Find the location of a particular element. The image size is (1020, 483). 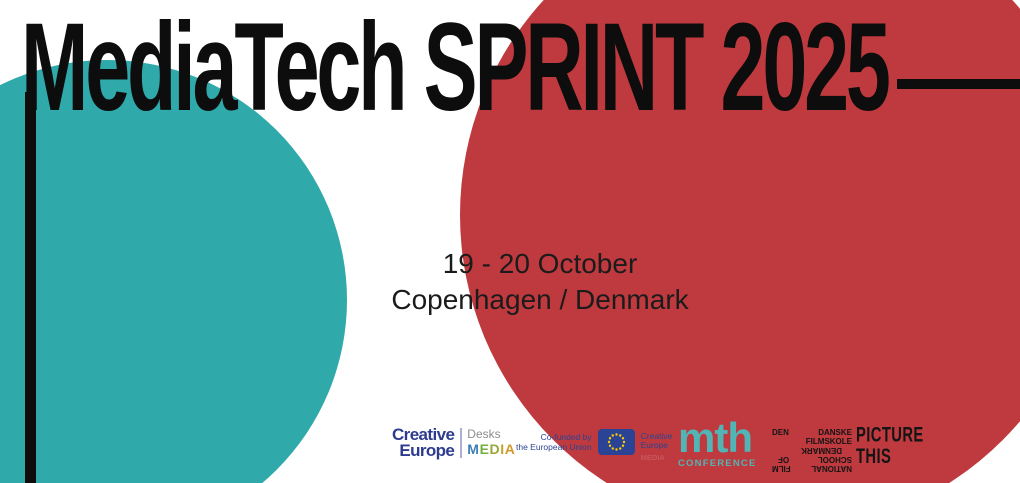

picture-this-line1: PICTURE is located at coordinates (890, 434).